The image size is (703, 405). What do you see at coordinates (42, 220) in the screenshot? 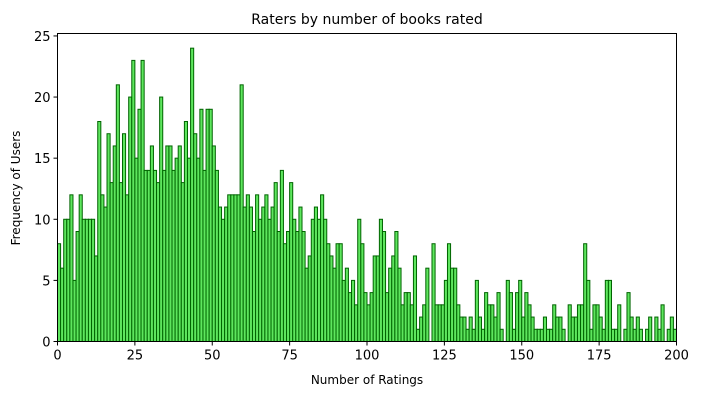
I see `y-tick-label: 10` at bounding box center [42, 220].